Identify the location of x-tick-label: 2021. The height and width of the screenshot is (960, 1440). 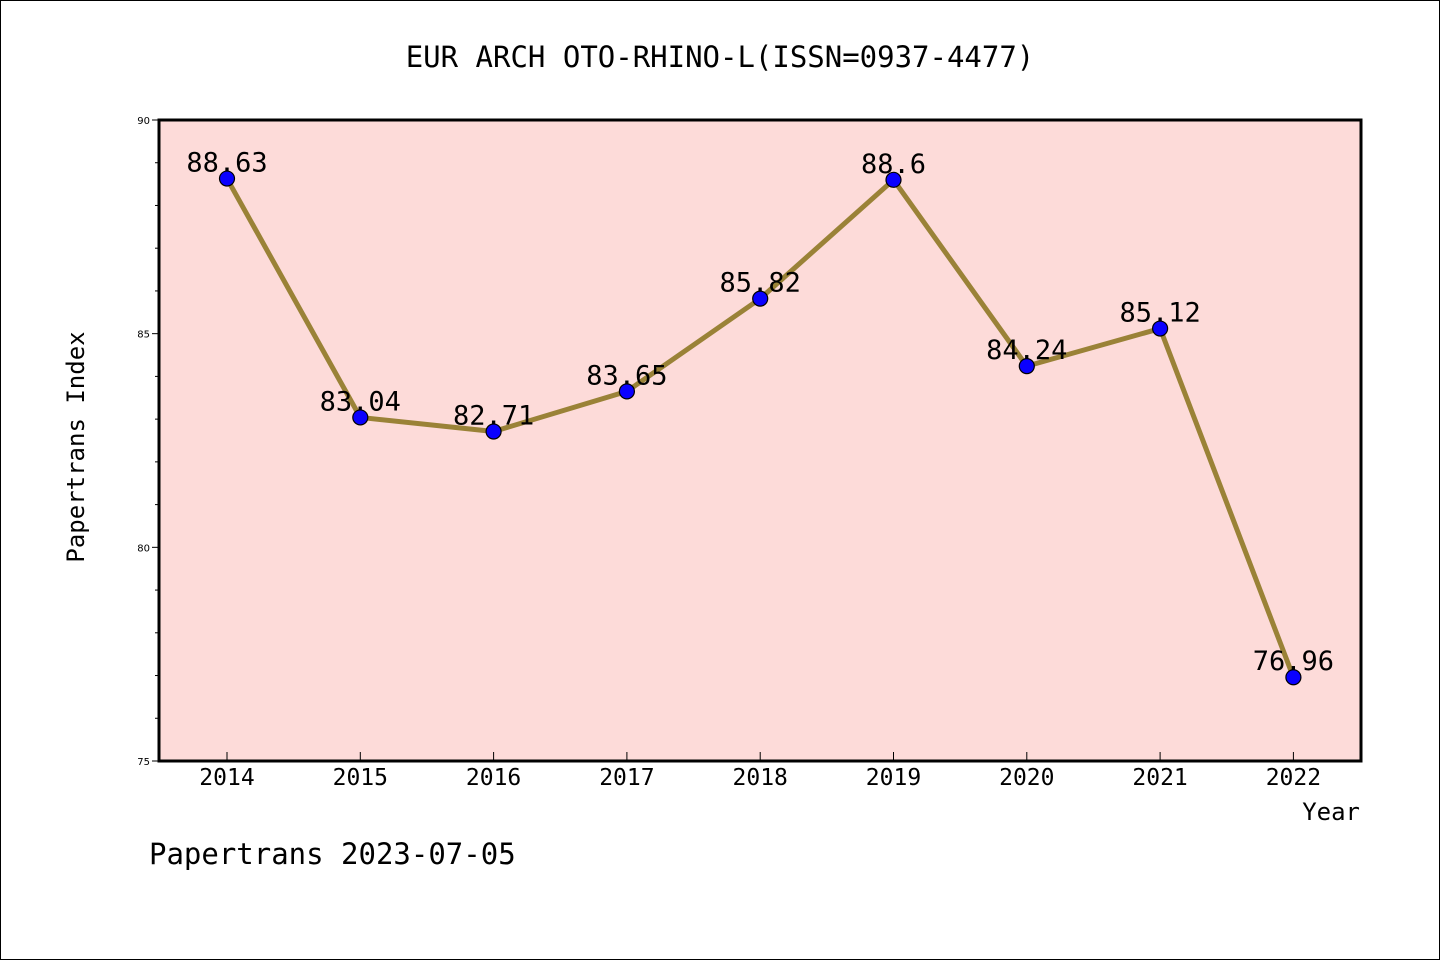
(1159, 778).